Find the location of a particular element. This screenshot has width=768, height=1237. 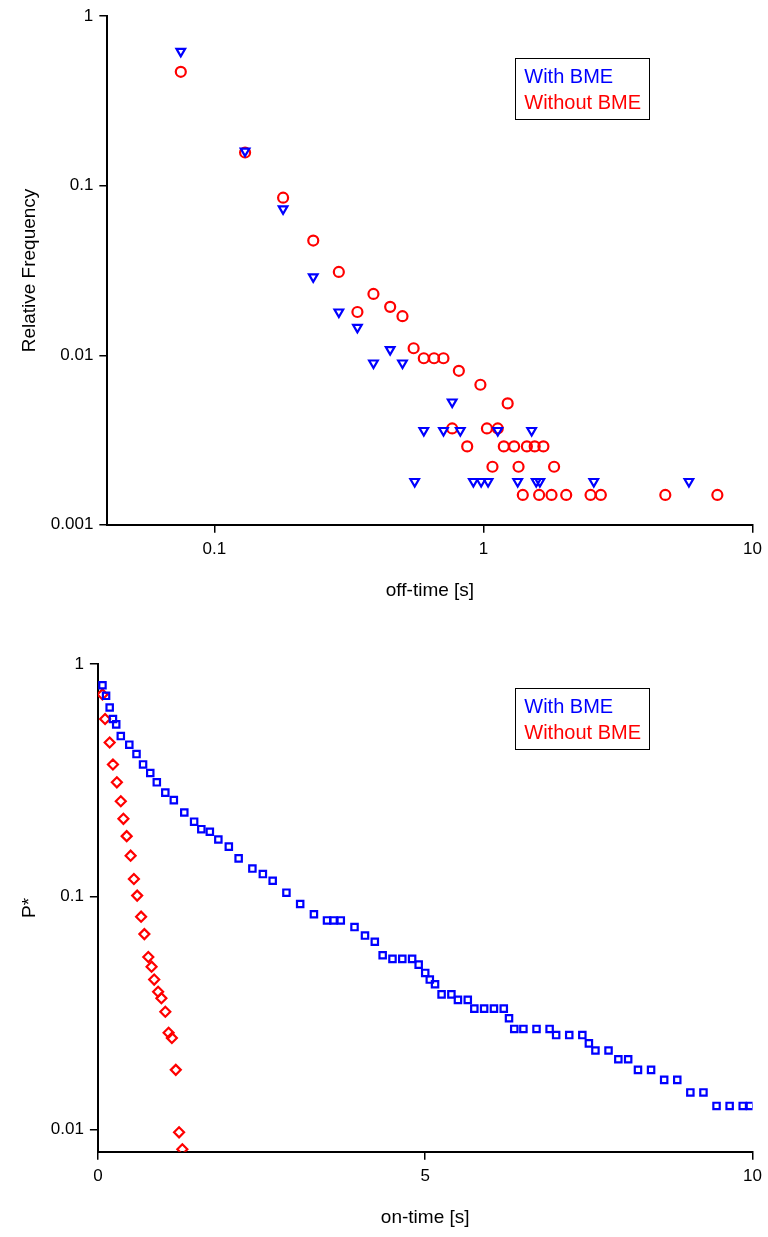

x-tick-label: 5 is located at coordinates (425, 1175).